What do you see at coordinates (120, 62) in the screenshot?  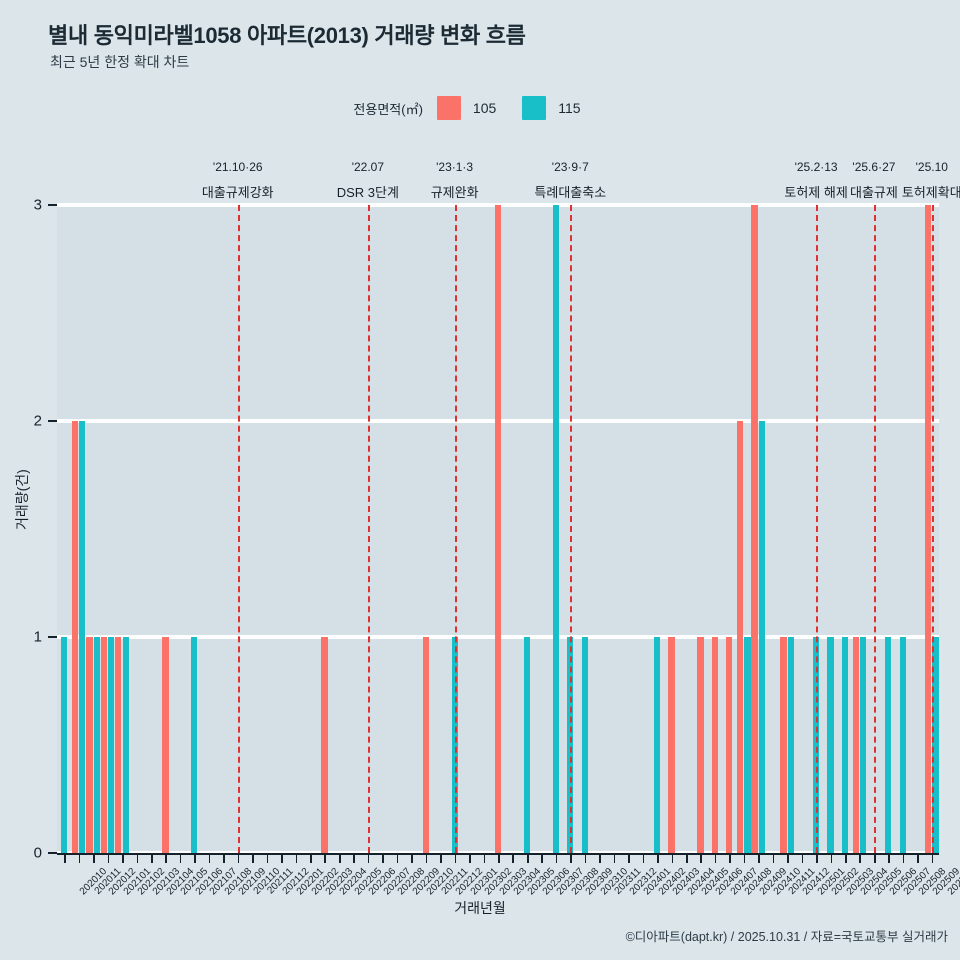 I see `page-subtitle: 최근 5년 한정 확대 차트` at bounding box center [120, 62].